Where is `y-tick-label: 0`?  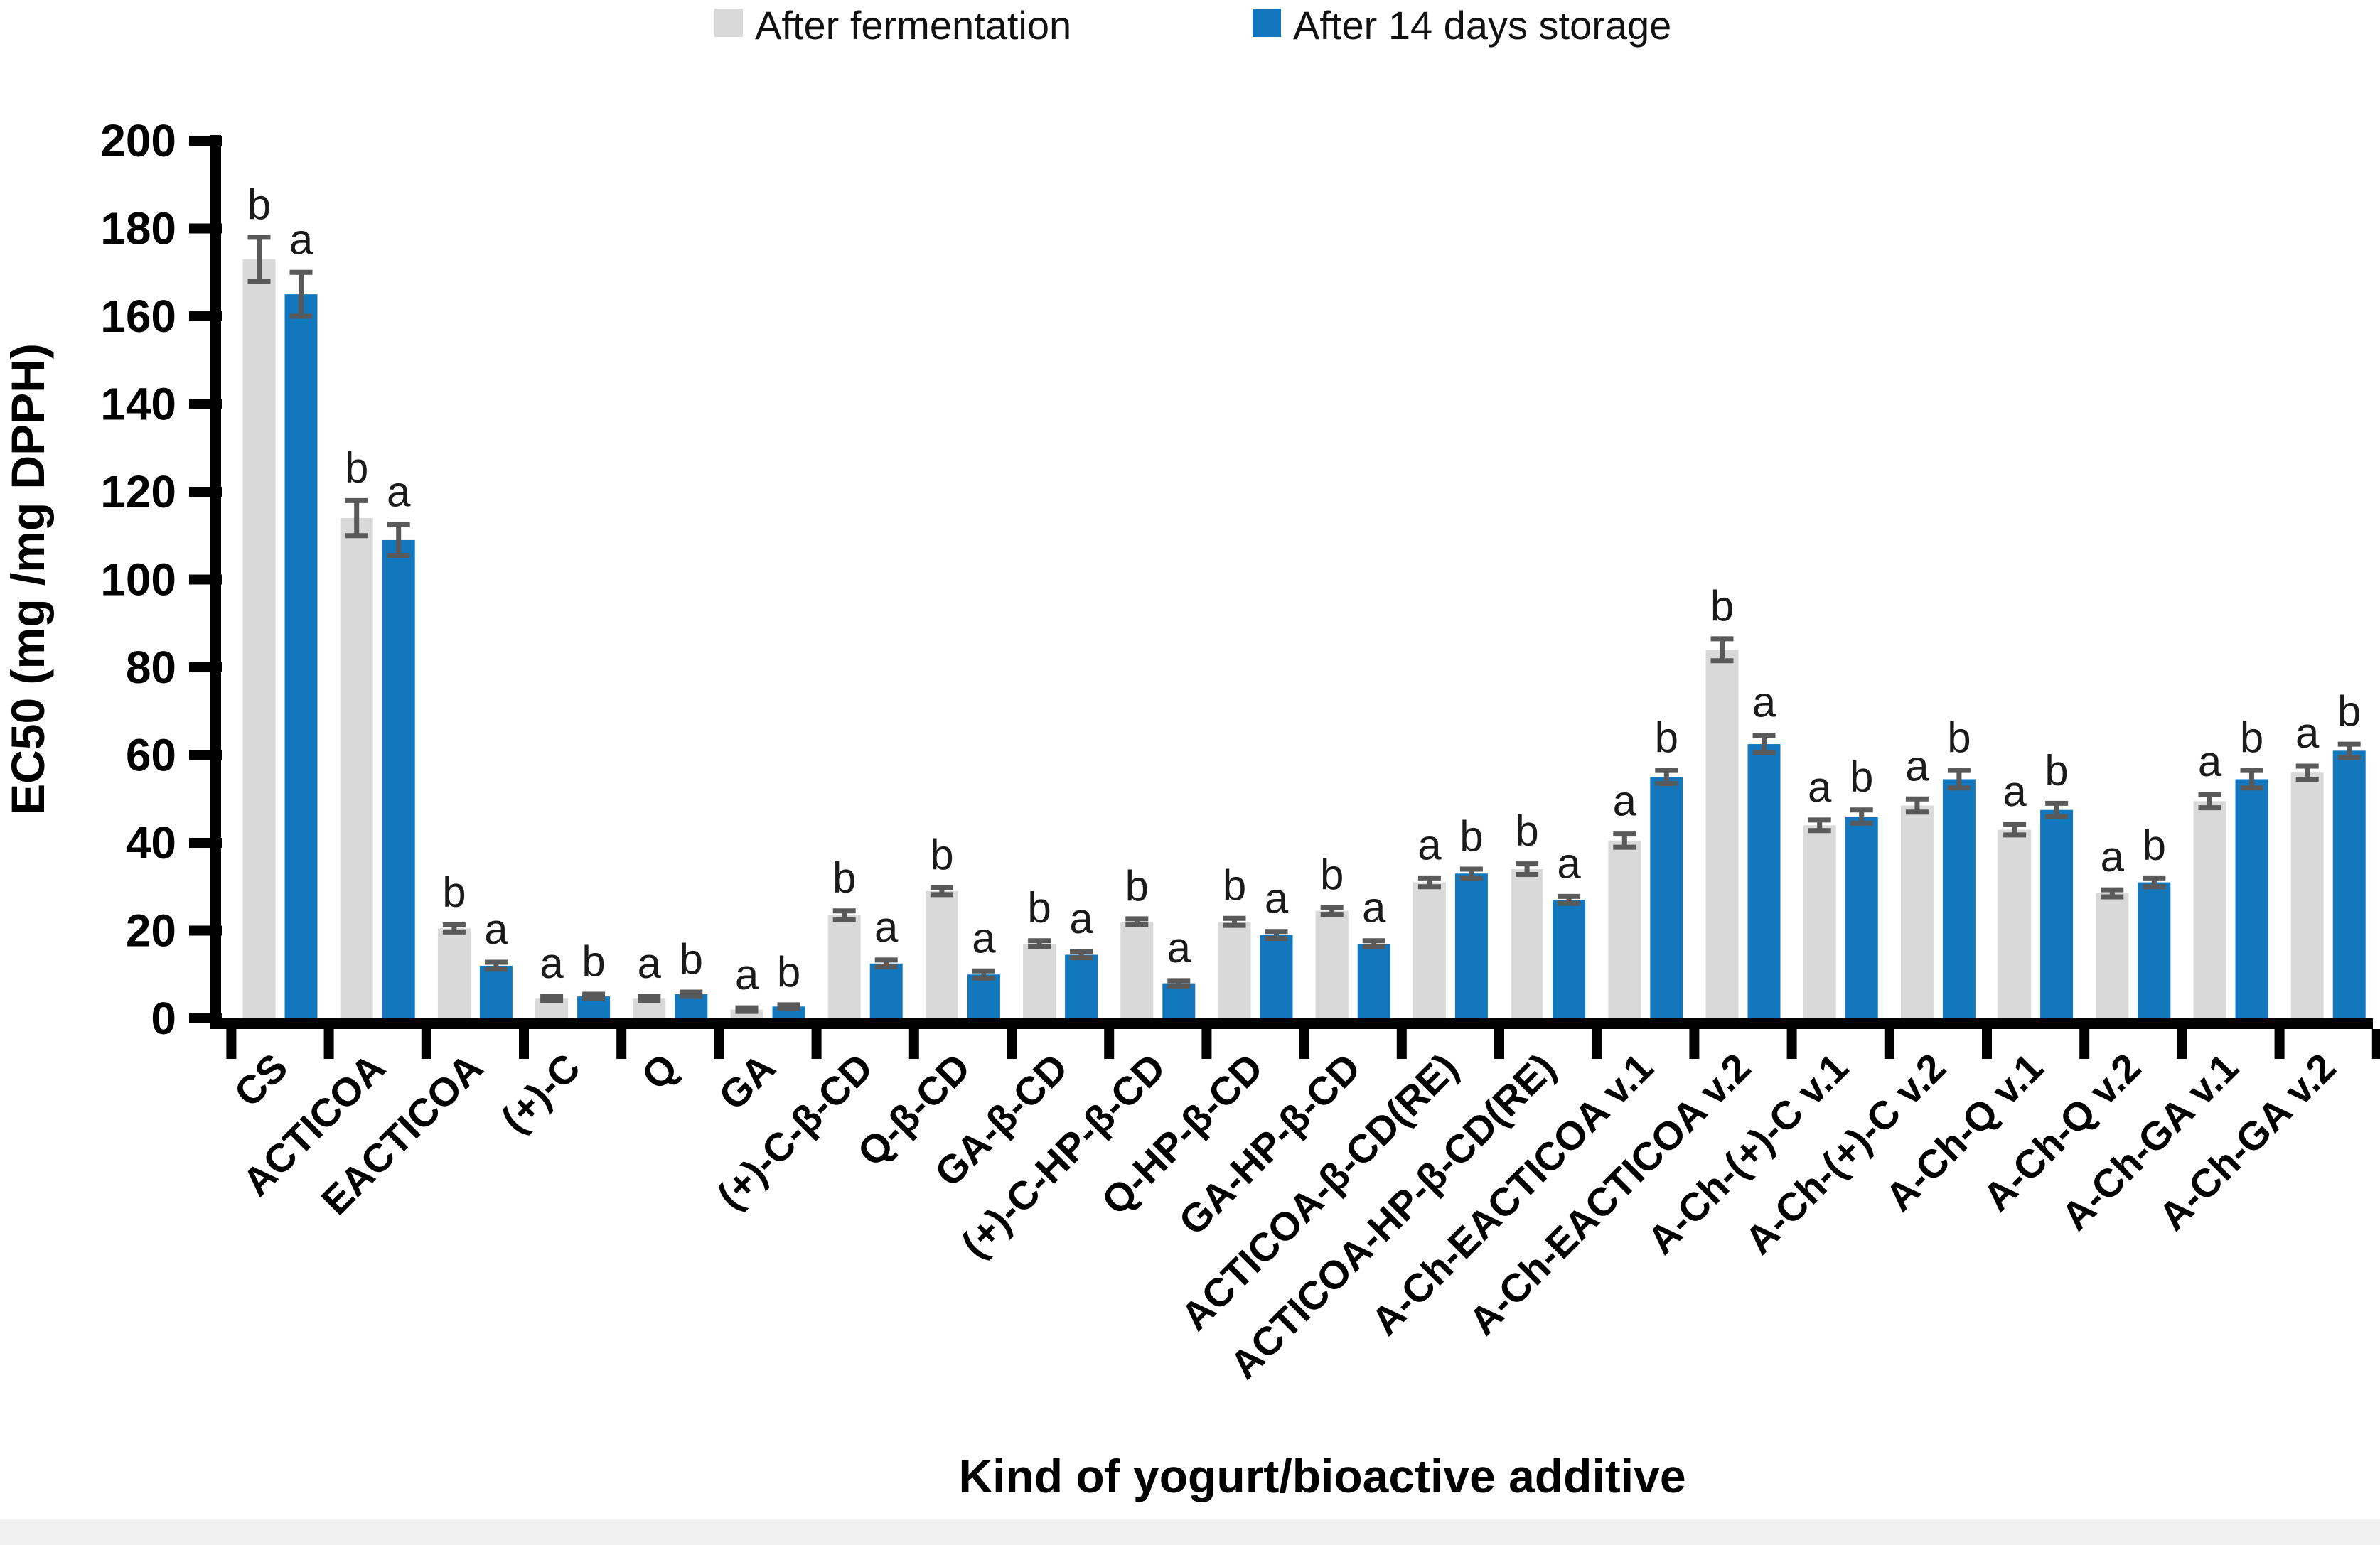
y-tick-label: 0 is located at coordinates (163, 1018).